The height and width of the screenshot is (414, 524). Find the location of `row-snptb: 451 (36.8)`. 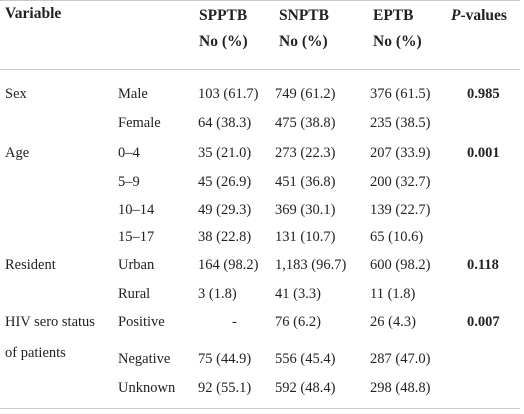

row-snptb: 451 (36.8) is located at coordinates (305, 182).